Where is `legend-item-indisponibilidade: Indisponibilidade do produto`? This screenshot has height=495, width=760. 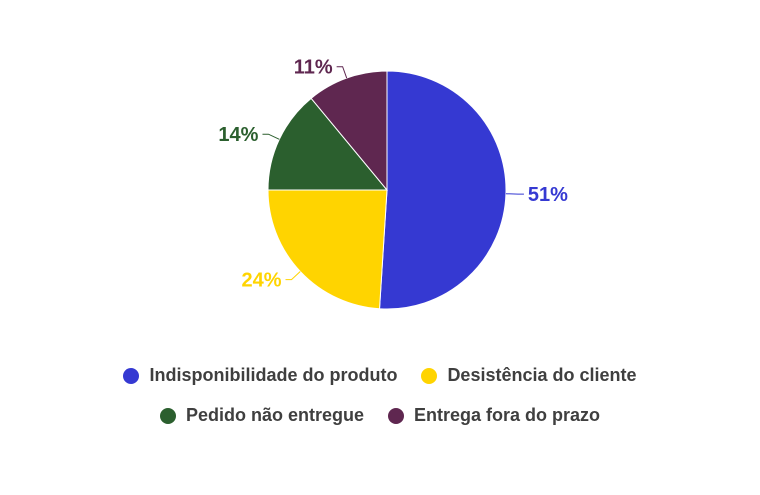
legend-item-indisponibilidade: Indisponibilidade do produto is located at coordinates (260, 375).